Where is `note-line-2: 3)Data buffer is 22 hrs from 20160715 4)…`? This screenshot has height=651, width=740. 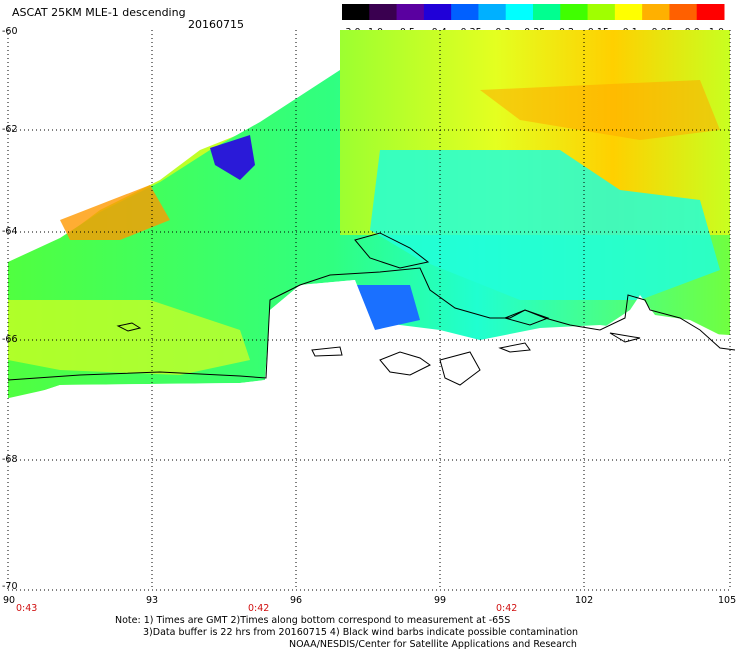
note-line-2: 3)Data buffer is 22 hrs from 20160715 4)… is located at coordinates (361, 632).